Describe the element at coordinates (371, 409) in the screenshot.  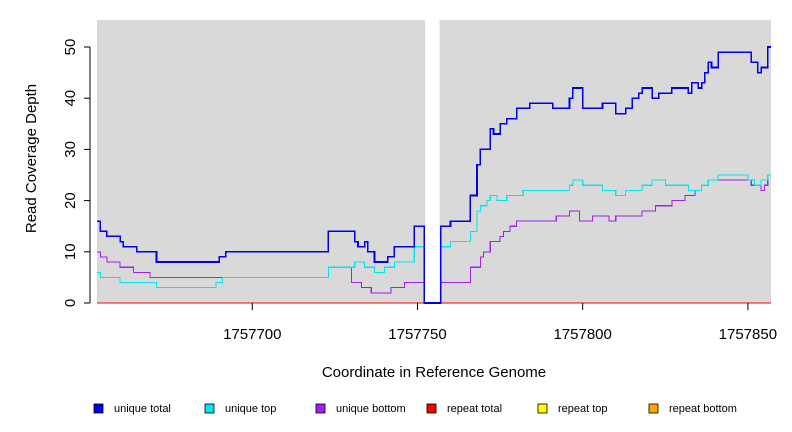
I see `legend-label: unique bottom` at that location.